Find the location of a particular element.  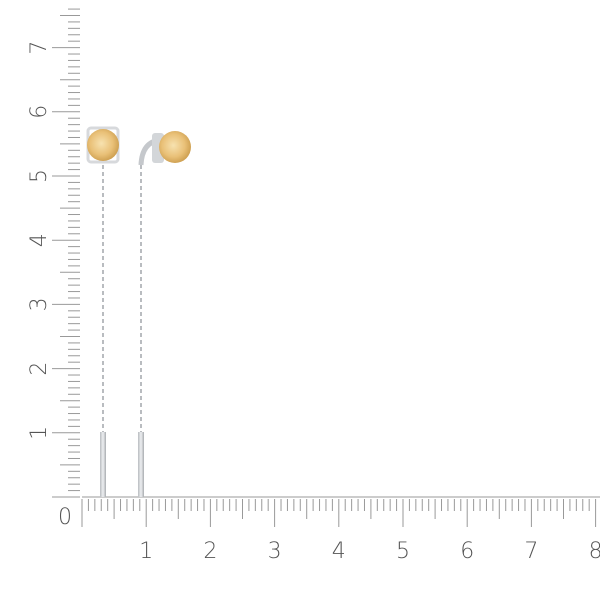

y-ruler-label: 4 is located at coordinates (39, 240).